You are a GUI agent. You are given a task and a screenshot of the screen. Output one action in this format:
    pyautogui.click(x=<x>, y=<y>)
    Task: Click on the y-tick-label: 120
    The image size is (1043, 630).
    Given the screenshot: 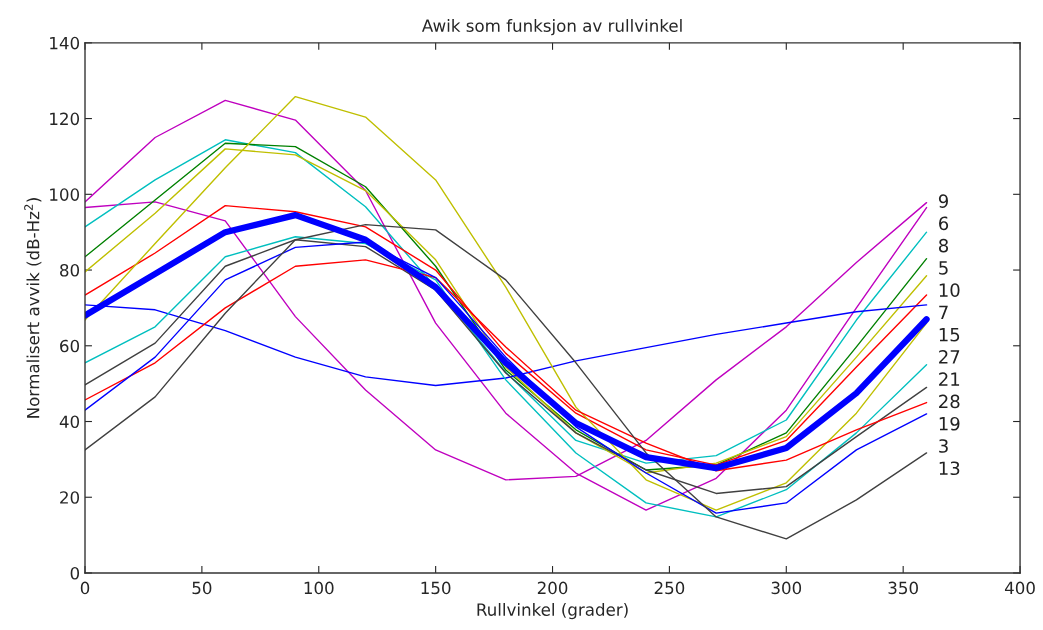 What is the action you would take?
    pyautogui.click(x=65, y=119)
    